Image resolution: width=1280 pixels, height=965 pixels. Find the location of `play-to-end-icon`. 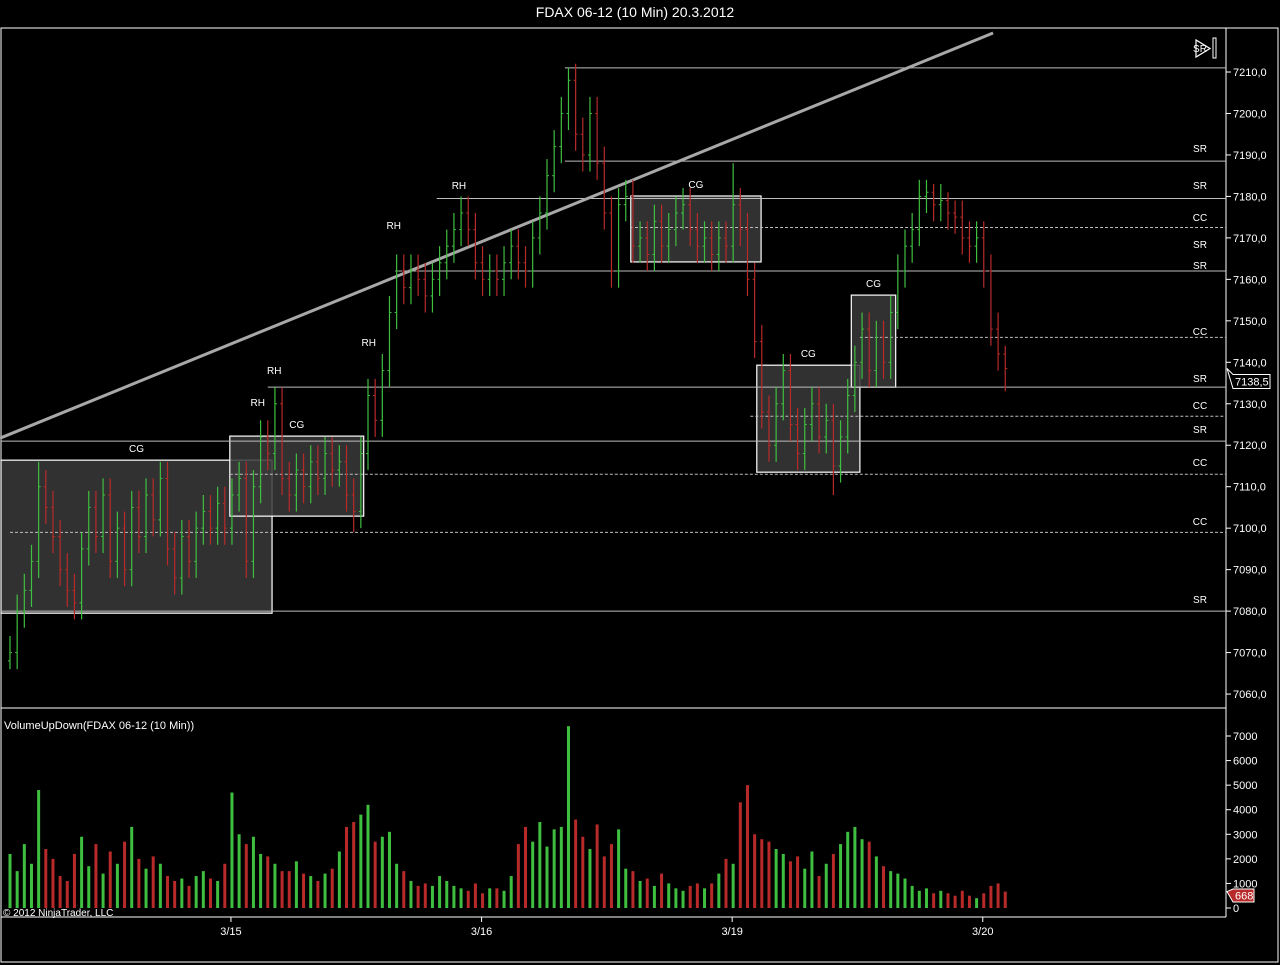

play-to-end-icon is located at coordinates (1206, 48).